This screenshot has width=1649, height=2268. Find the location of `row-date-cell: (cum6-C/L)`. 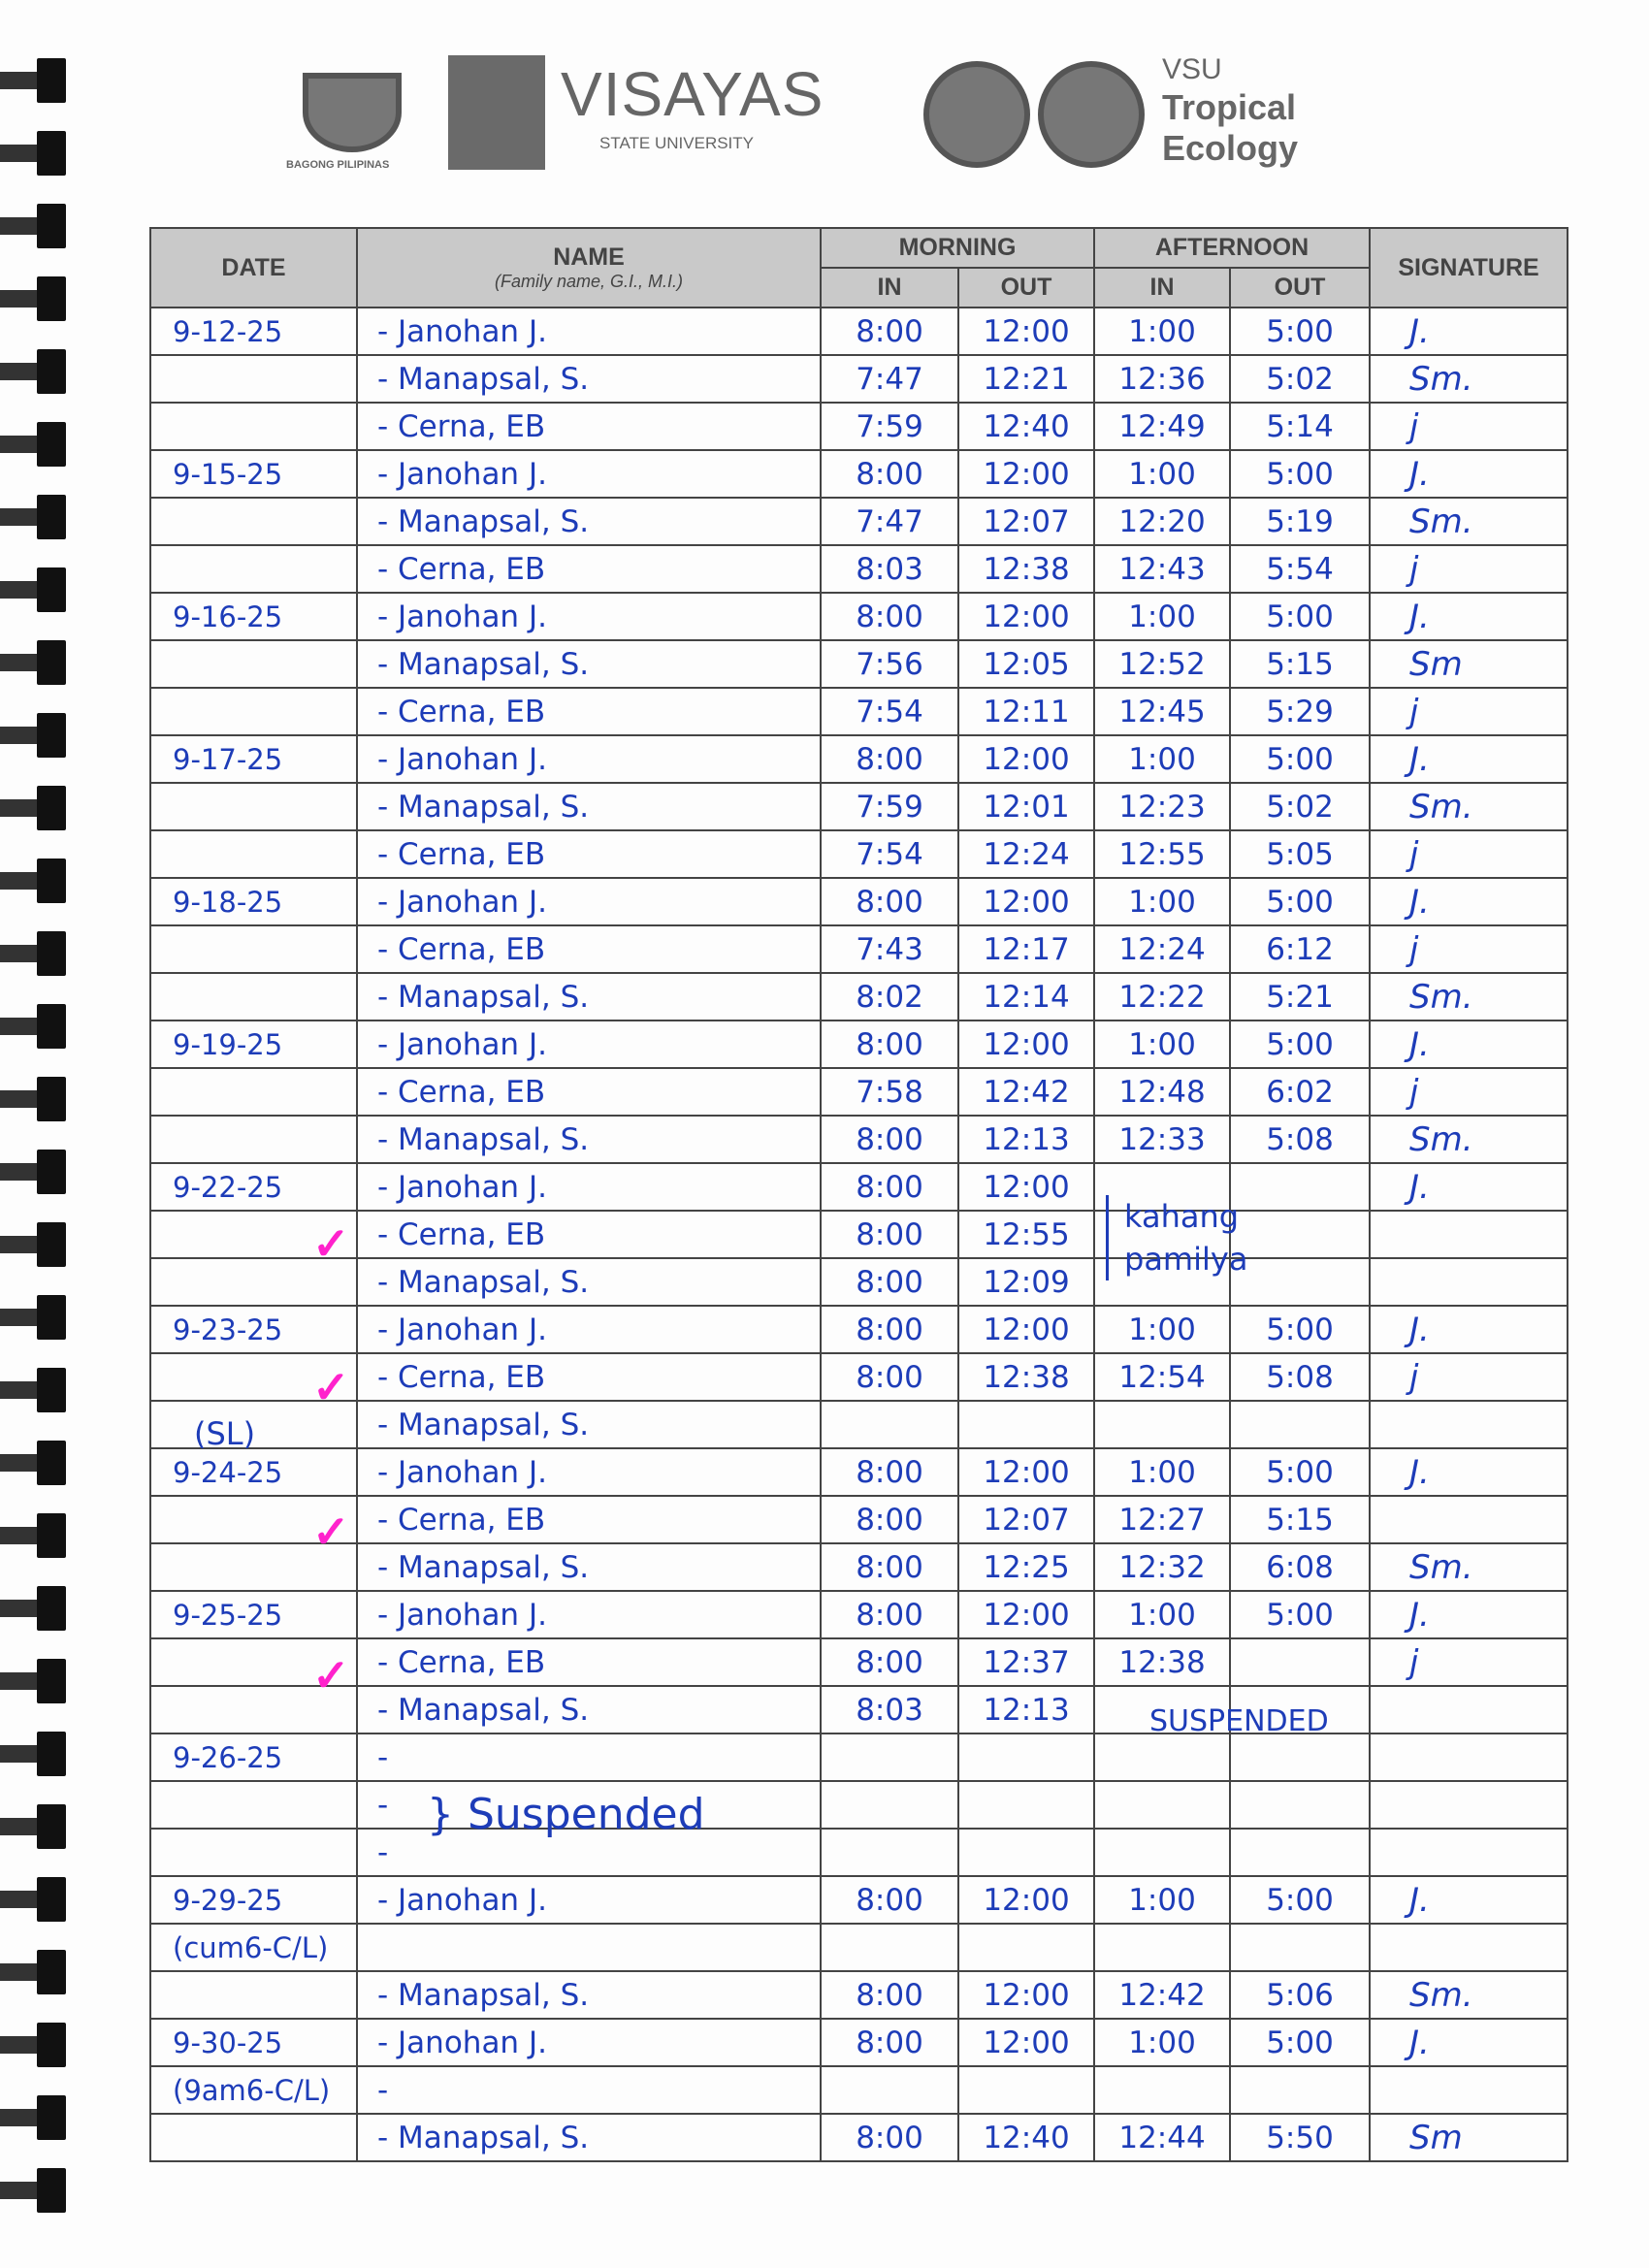

row-date-cell: (cum6-C/L) is located at coordinates (253, 1947).